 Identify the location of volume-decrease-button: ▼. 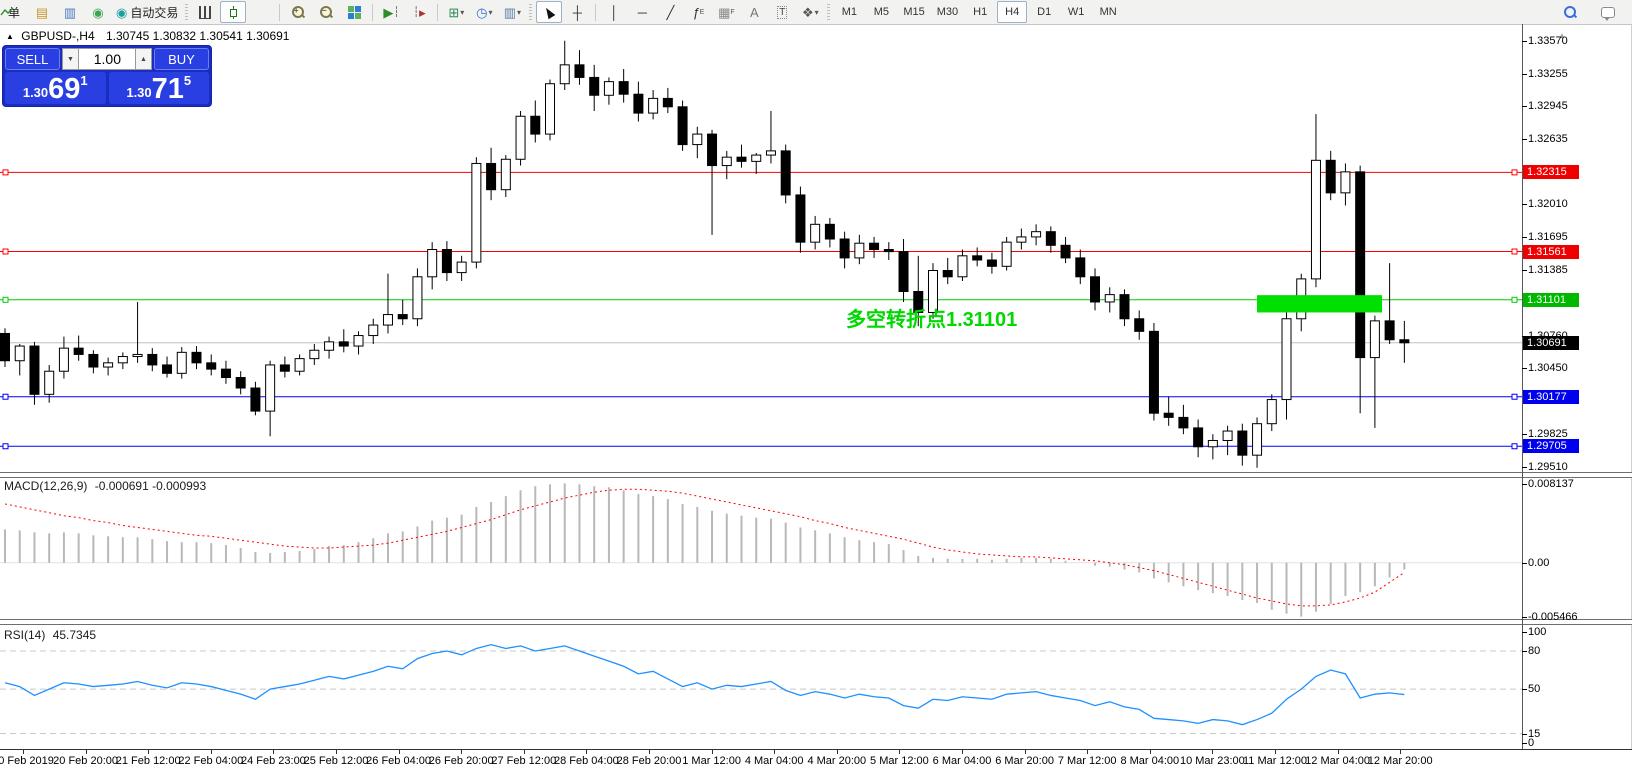
(70, 59).